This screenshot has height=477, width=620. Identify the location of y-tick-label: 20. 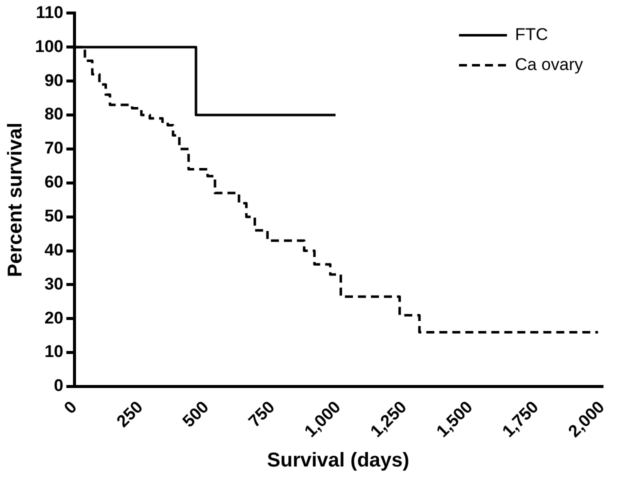
(54, 318).